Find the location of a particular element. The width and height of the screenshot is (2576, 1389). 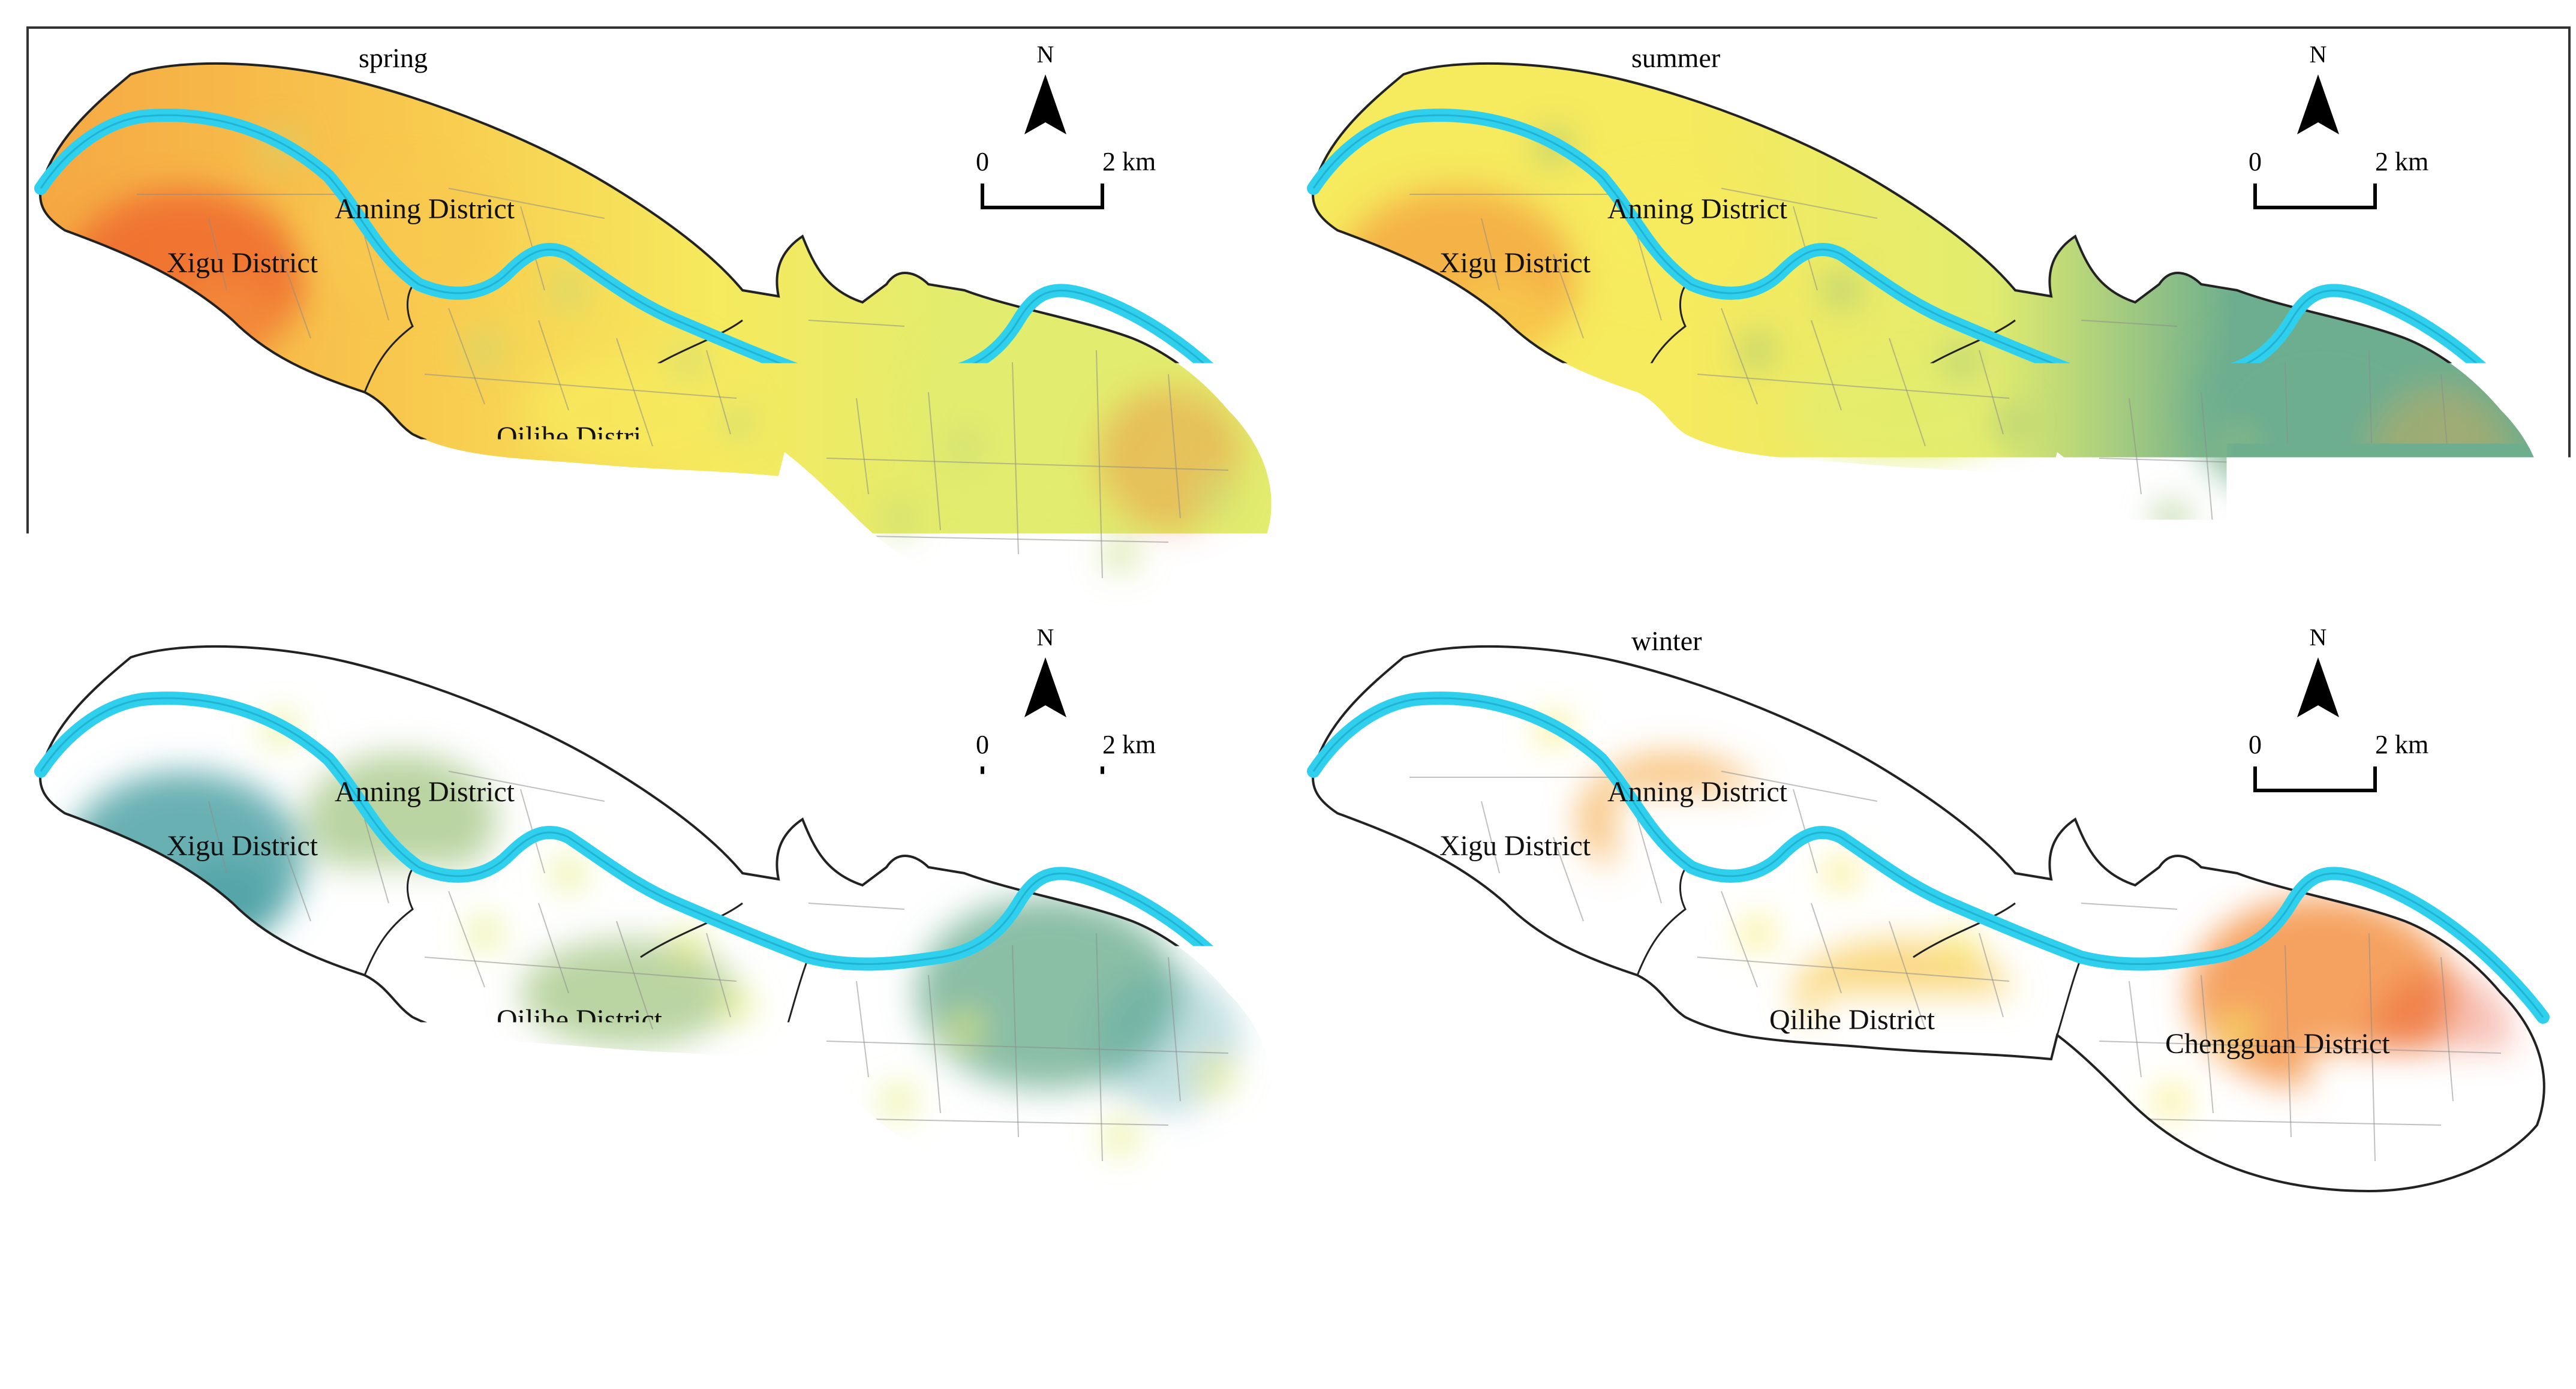

aqi-class-label: 76 - 78 is located at coordinates (1301, 1221).